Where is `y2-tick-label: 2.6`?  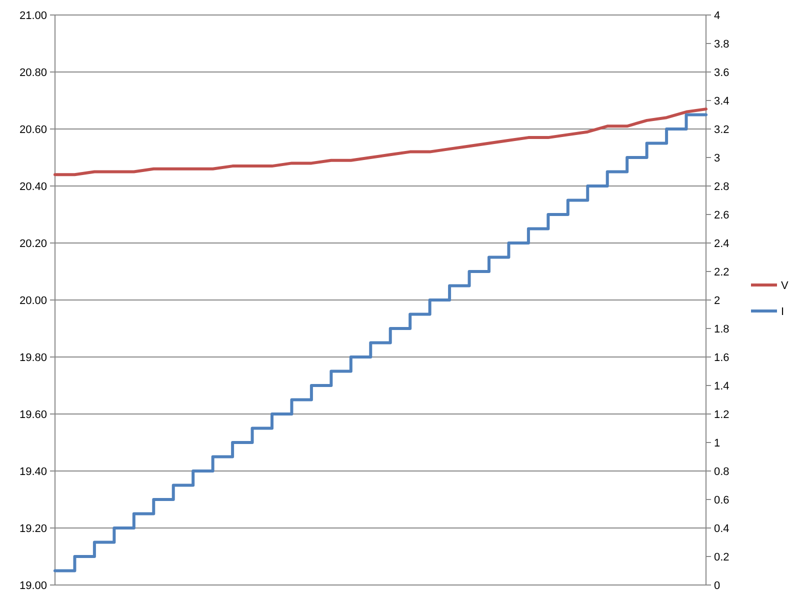
y2-tick-label: 2.6 is located at coordinates (722, 215).